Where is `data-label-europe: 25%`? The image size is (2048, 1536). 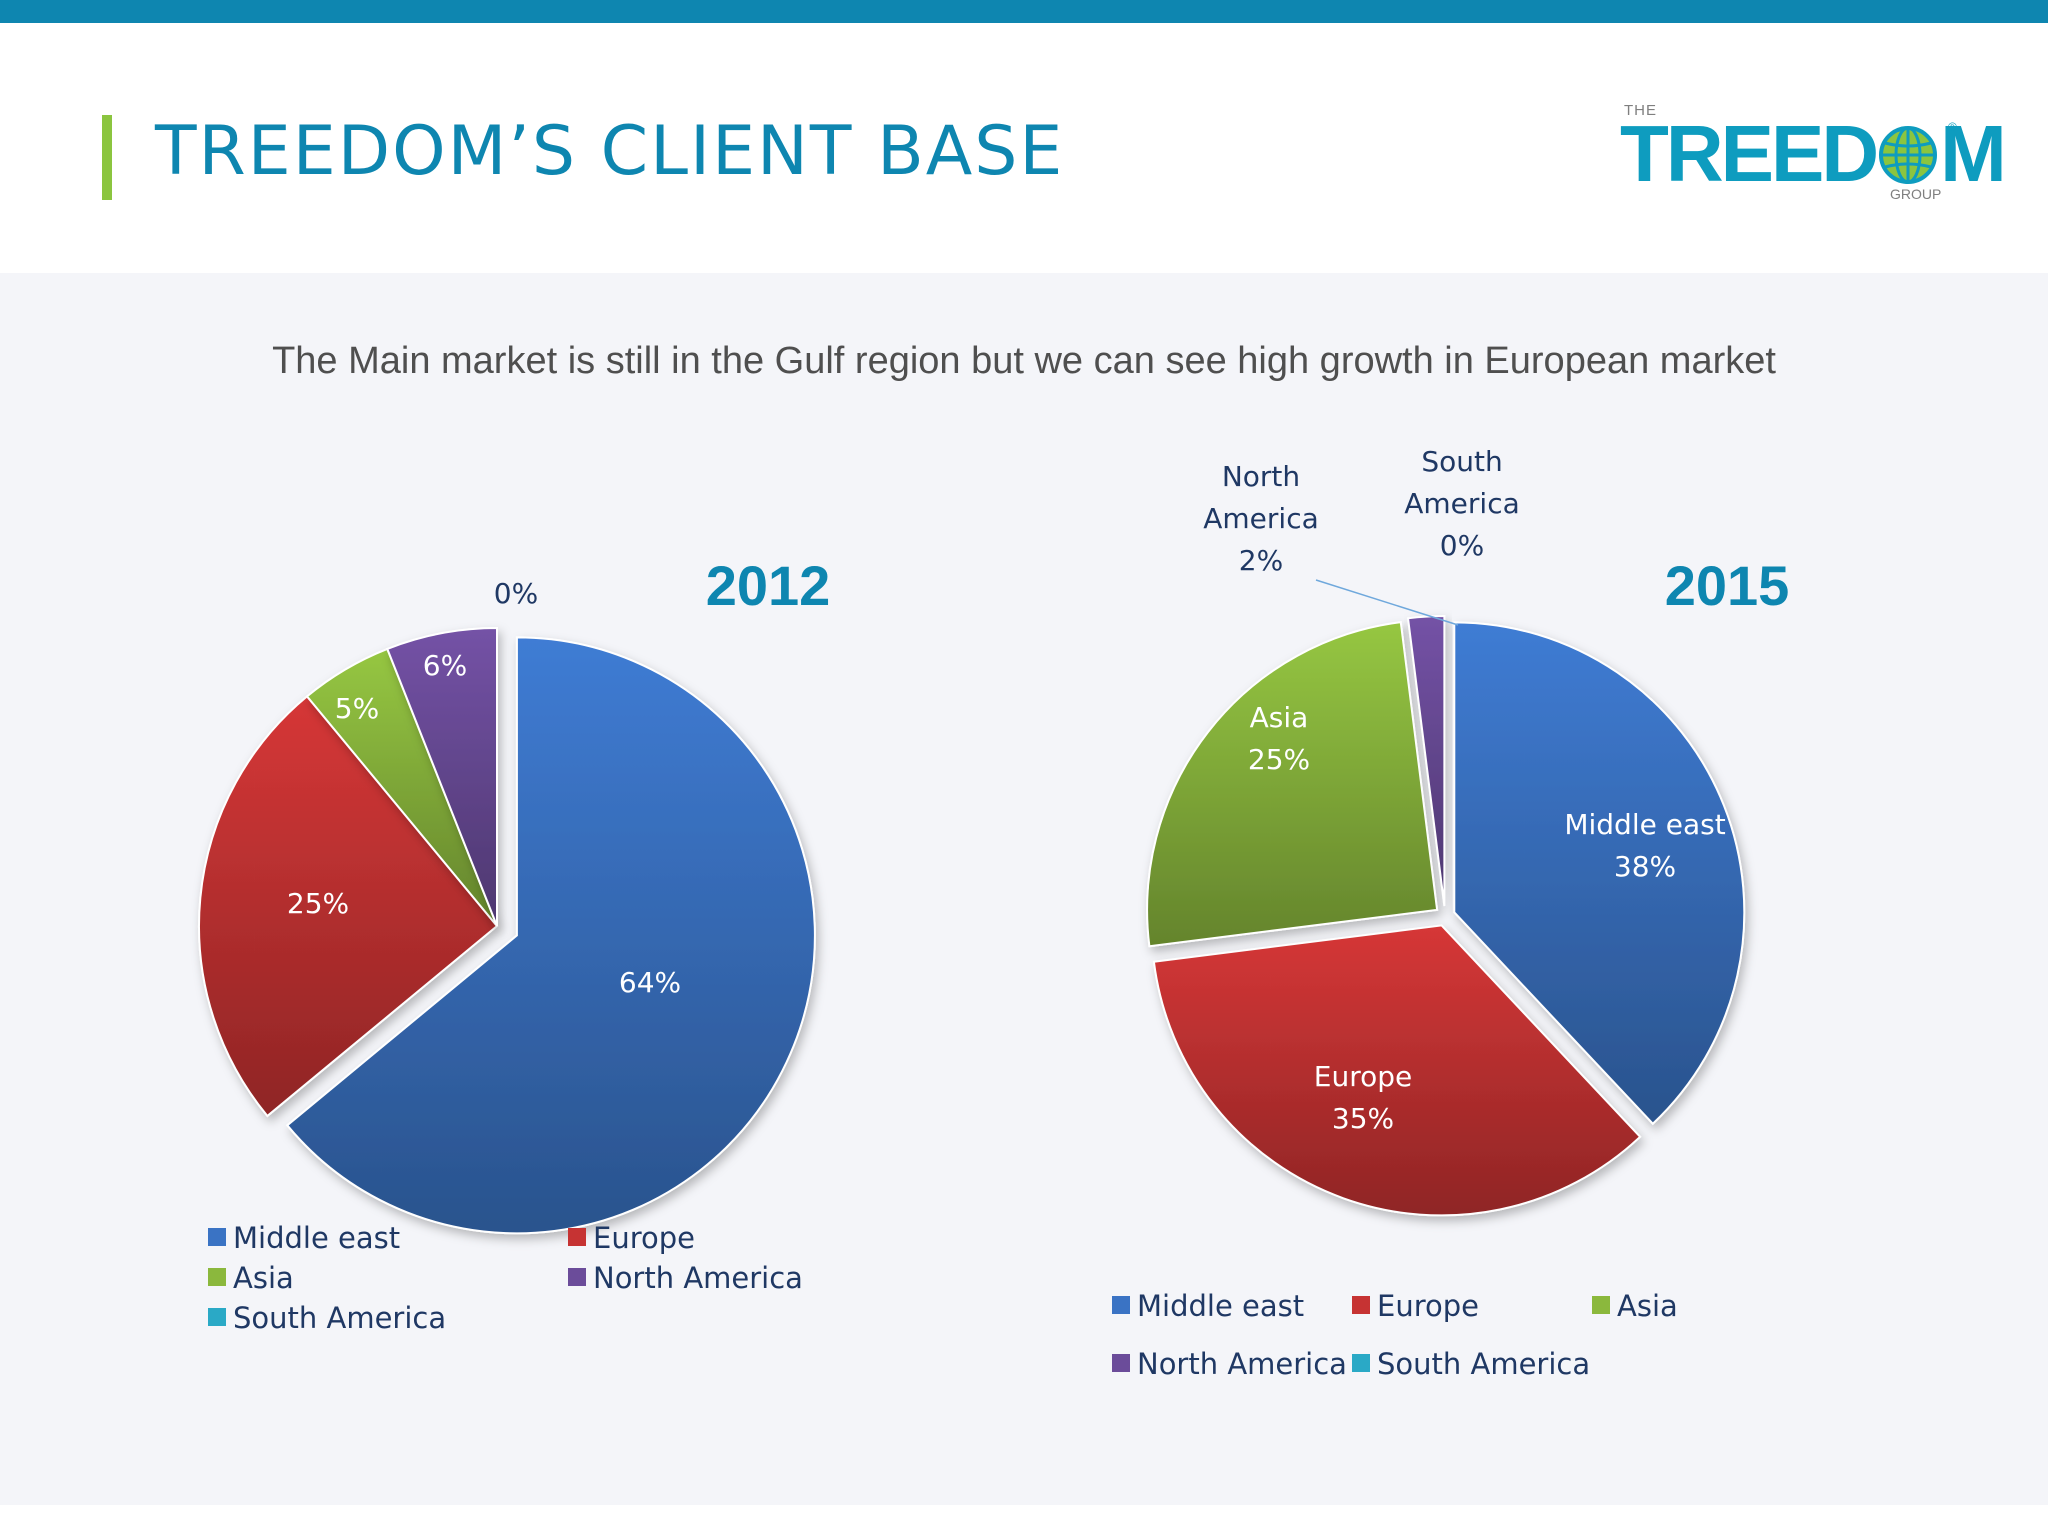
data-label-europe: 25% is located at coordinates (318, 903).